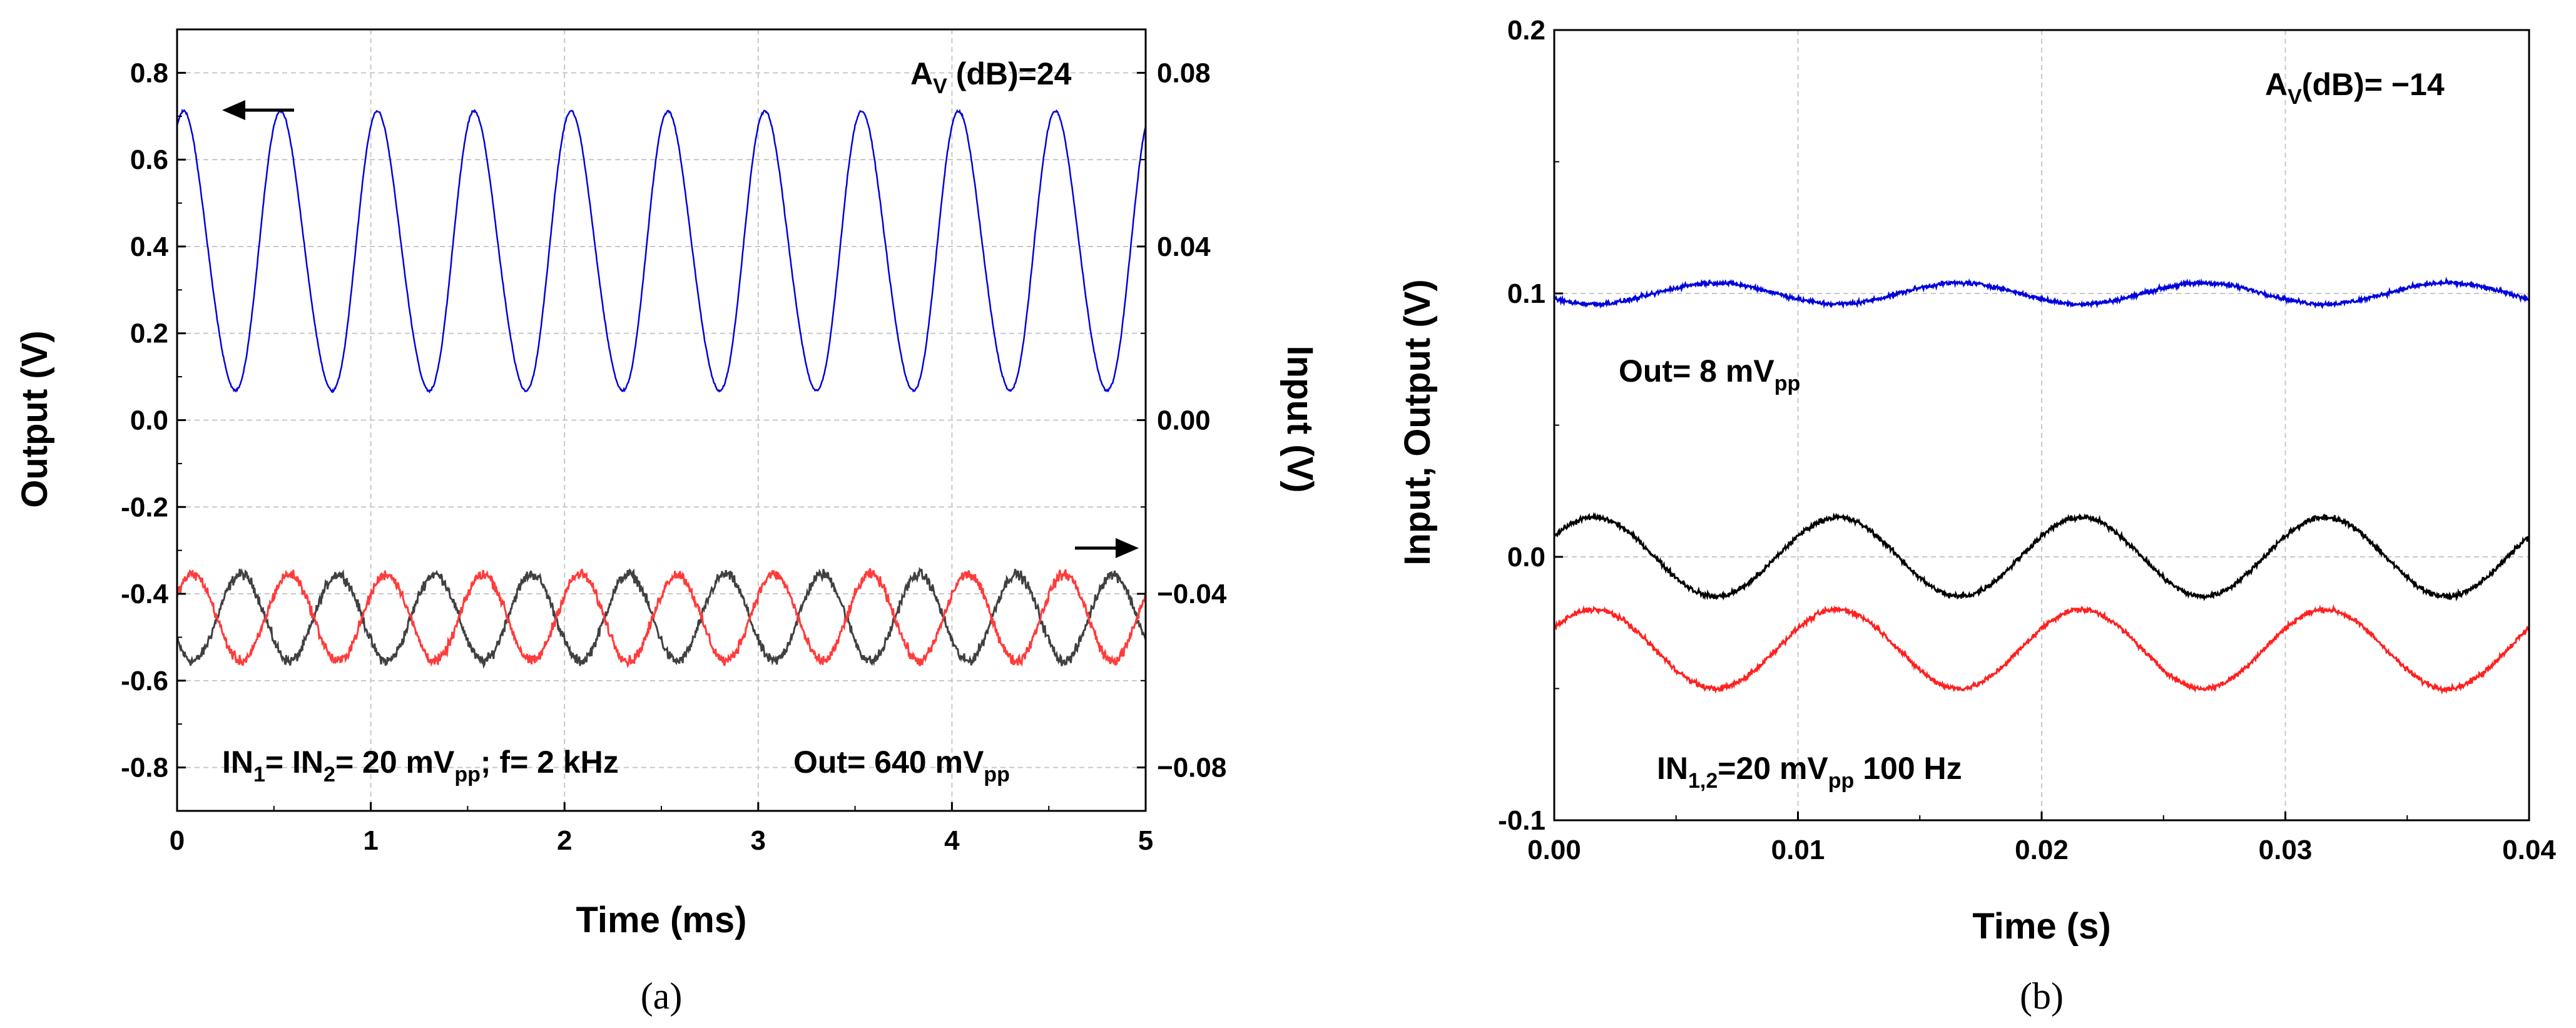  Describe the element at coordinates (1798, 850) in the screenshot. I see `b-x-tick-label: 0.01` at that location.